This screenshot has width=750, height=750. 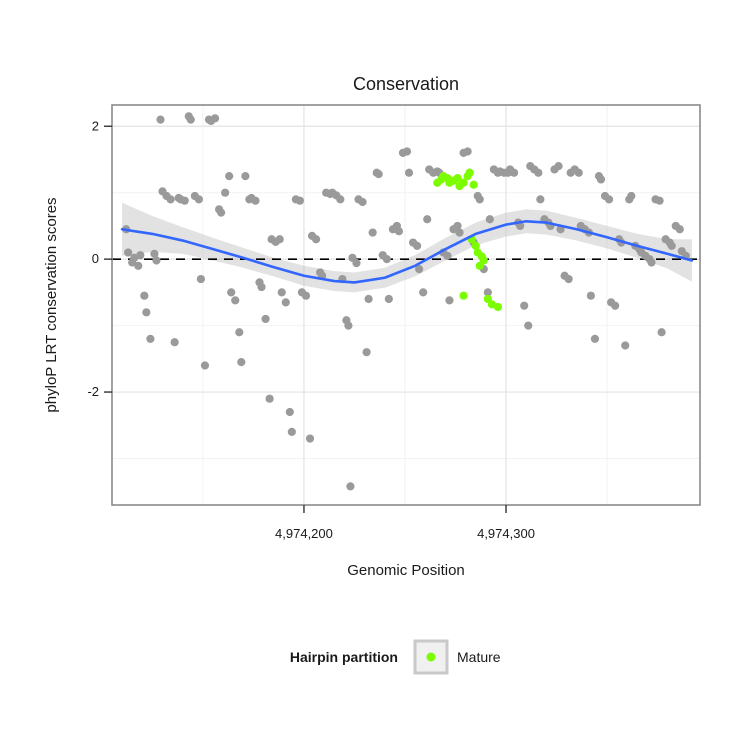 What do you see at coordinates (95, 258) in the screenshot?
I see `y-tick-label: 0` at bounding box center [95, 258].